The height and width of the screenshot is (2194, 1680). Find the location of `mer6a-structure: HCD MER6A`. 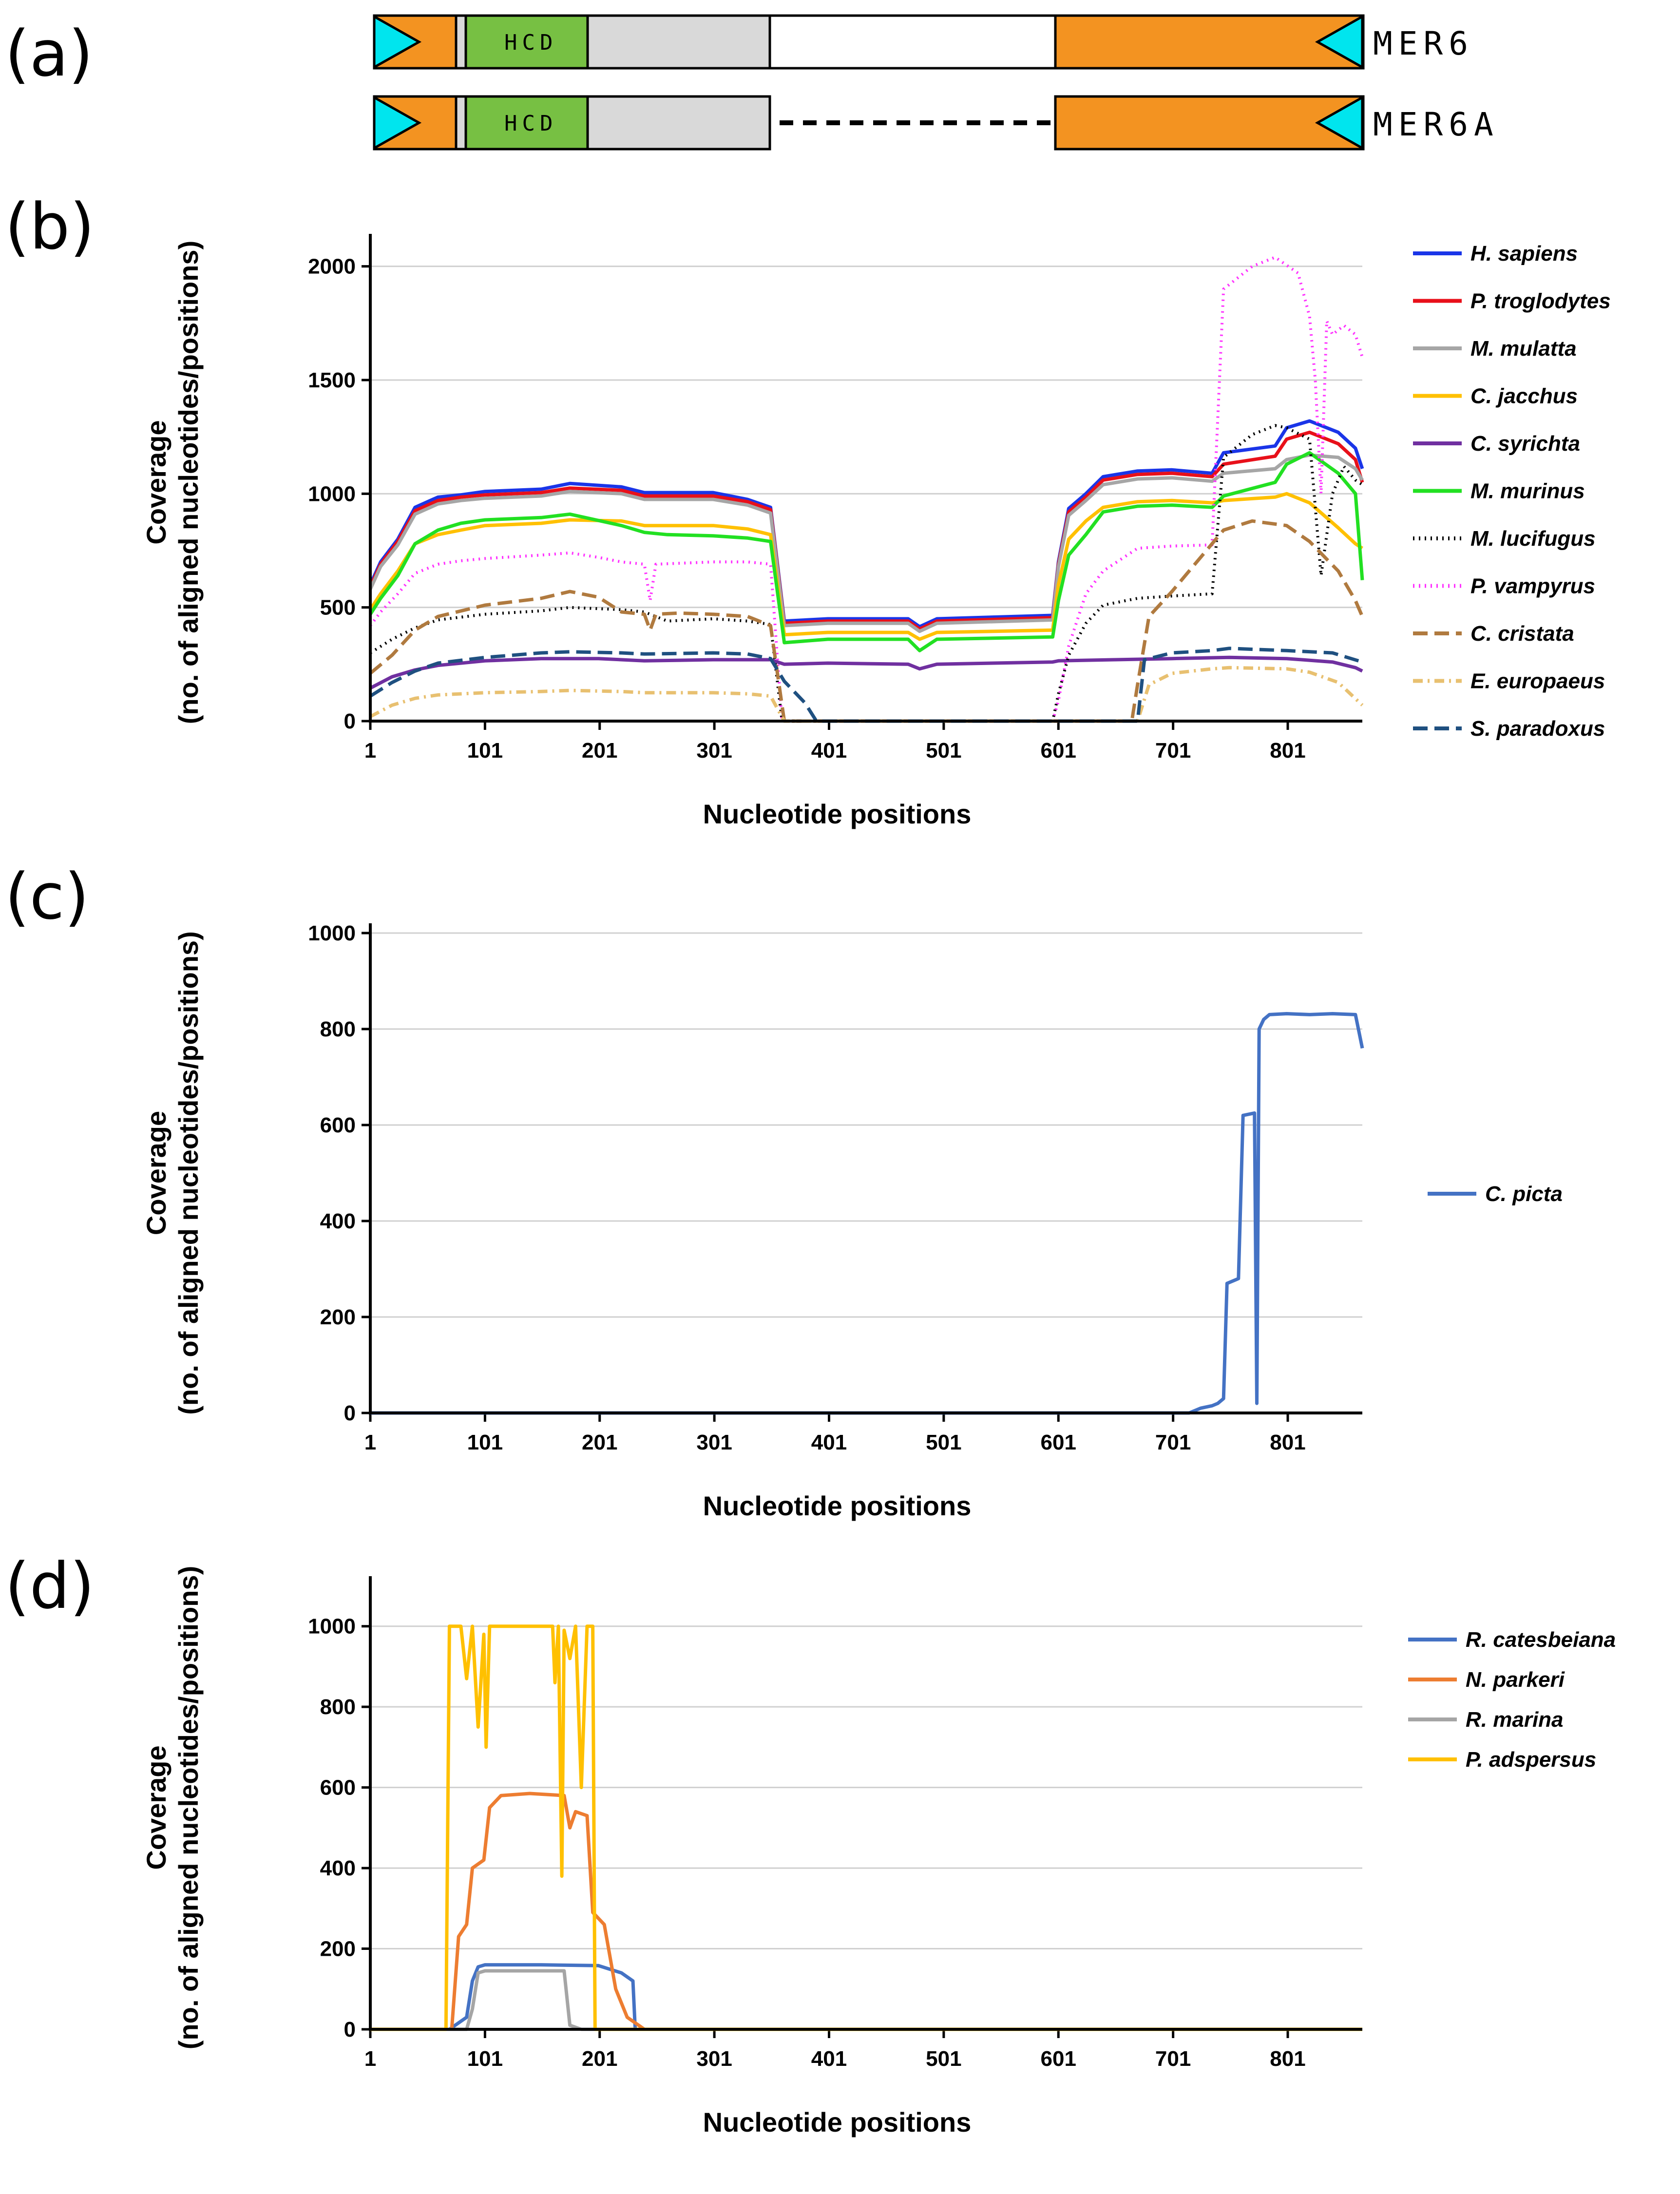

mer6a-structure: HCD MER6A is located at coordinates (936, 123).